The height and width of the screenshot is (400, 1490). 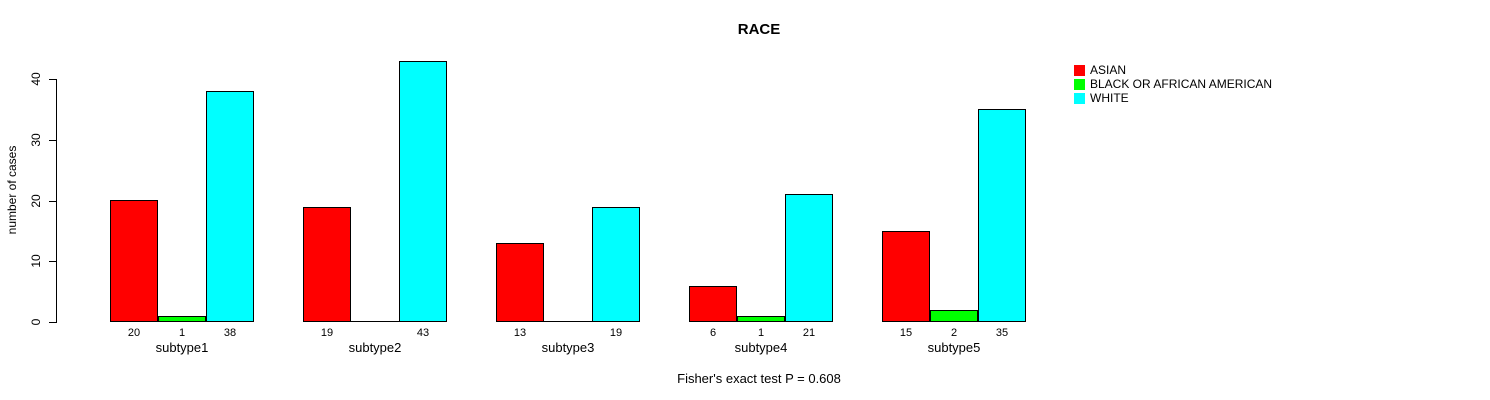 What do you see at coordinates (759, 378) in the screenshot?
I see `statistics-note: Fisher's exact test P = 0.608` at bounding box center [759, 378].